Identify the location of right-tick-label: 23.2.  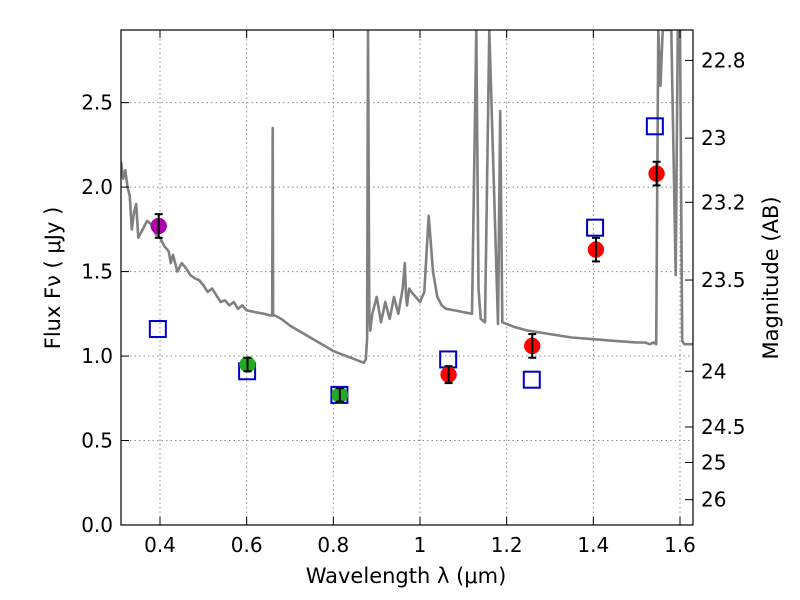
(723, 202).